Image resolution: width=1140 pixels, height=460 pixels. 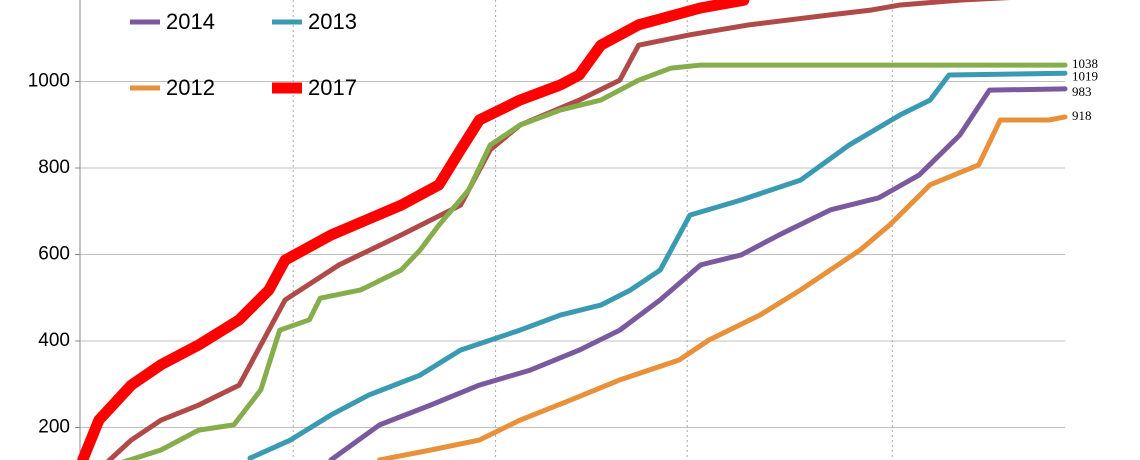 I want to click on y-tick-label: 1000, so click(x=49, y=81).